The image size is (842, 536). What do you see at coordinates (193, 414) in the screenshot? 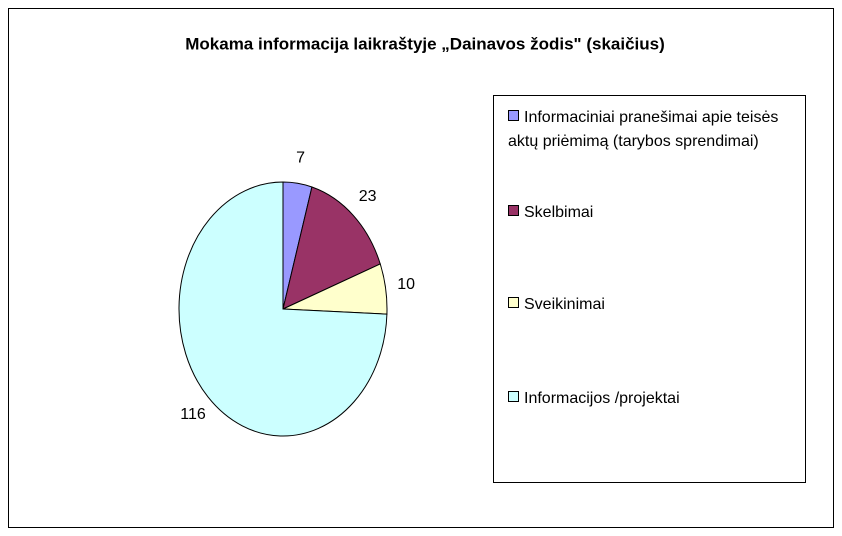
I see `data-label: 116` at bounding box center [193, 414].